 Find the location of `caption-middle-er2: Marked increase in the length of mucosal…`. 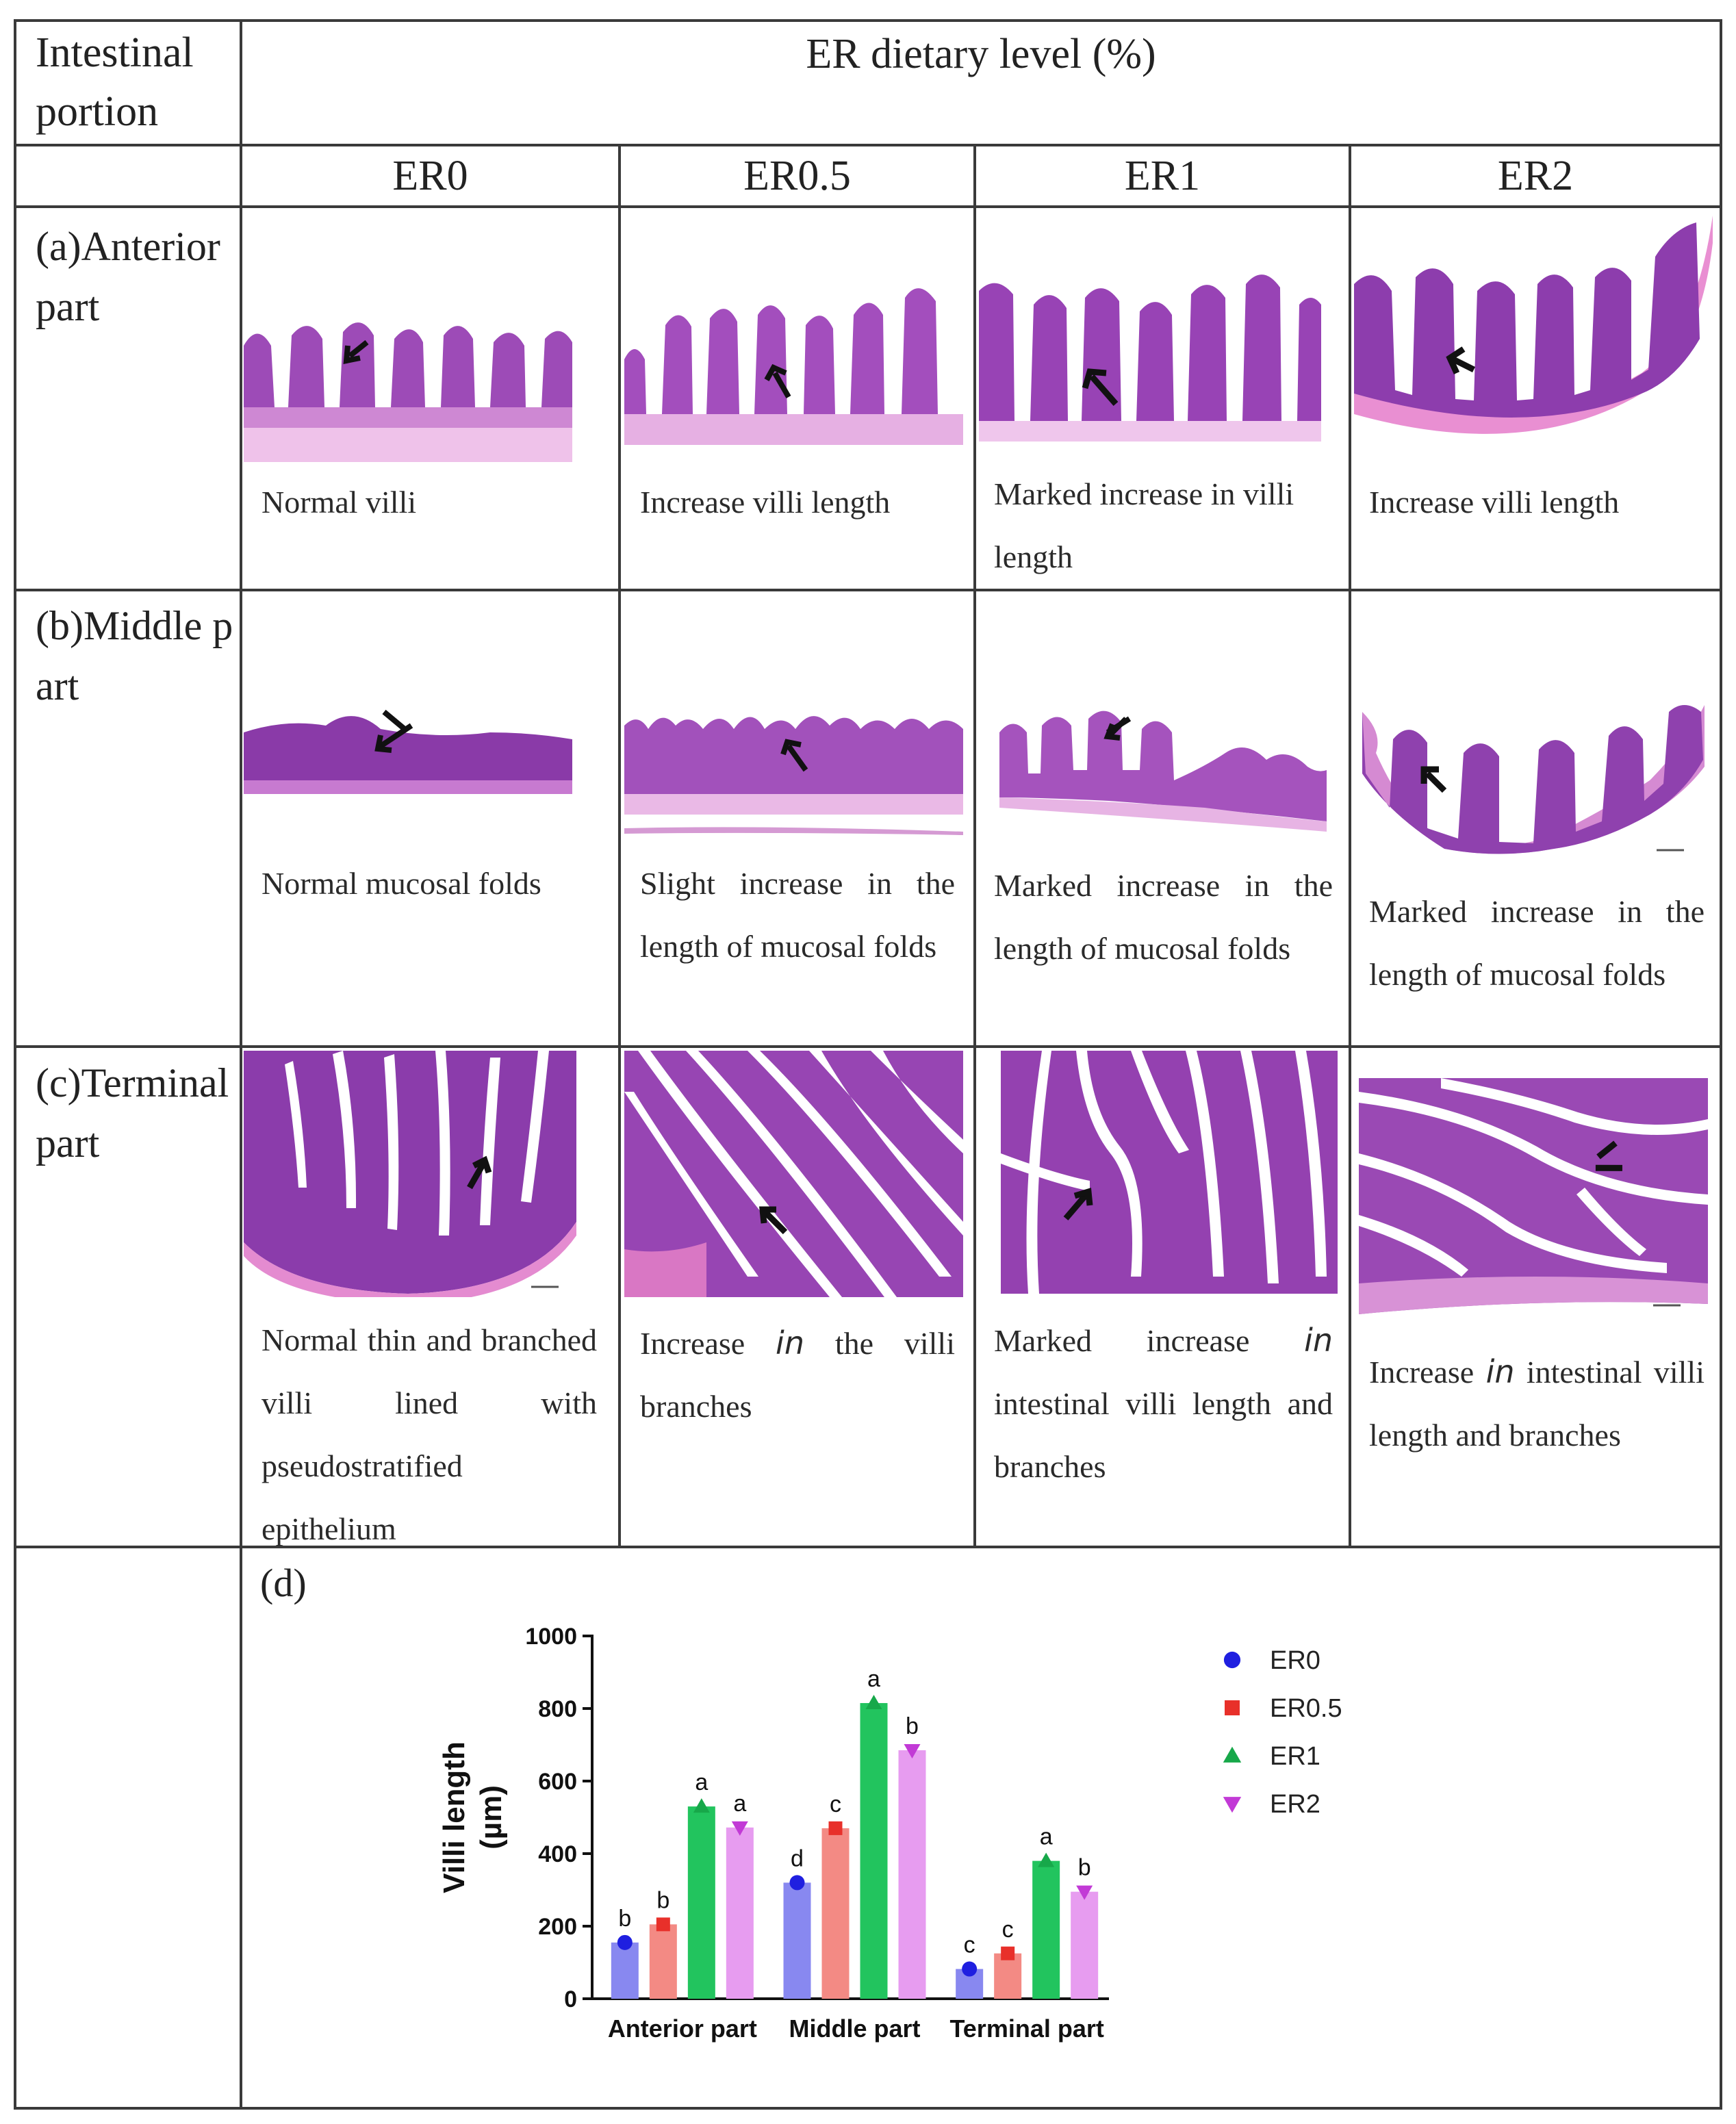

caption-middle-er2: Marked increase in the length of mucosal… is located at coordinates (1537, 943).